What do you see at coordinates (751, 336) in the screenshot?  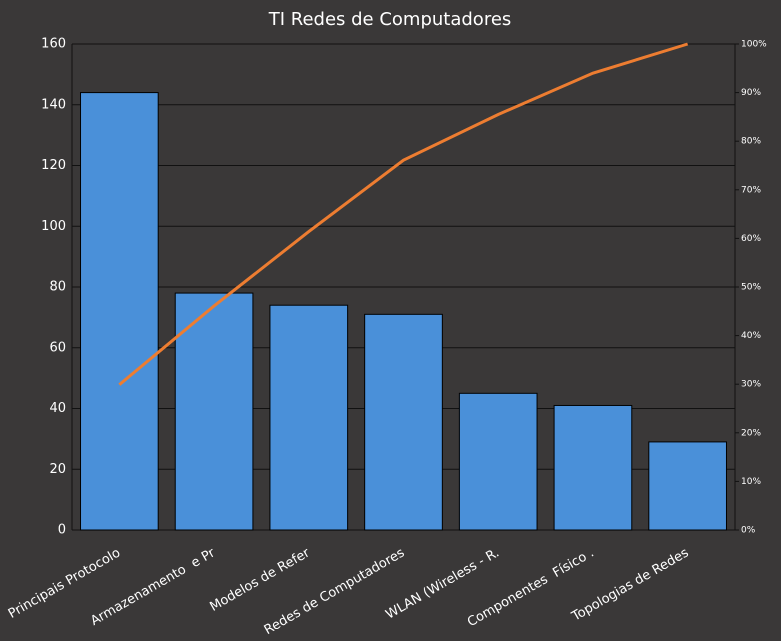 I see `y2-tick-label: 40%` at bounding box center [751, 336].